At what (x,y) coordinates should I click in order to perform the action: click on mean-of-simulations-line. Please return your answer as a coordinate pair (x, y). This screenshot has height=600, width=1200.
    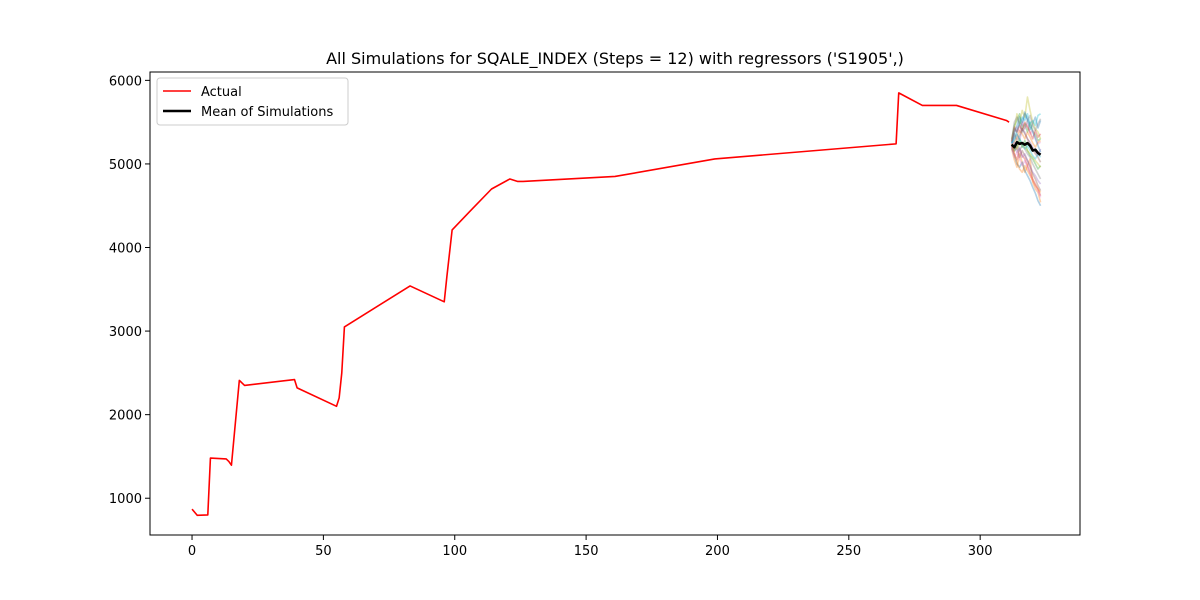
    Looking at the image, I should click on (1026, 148).